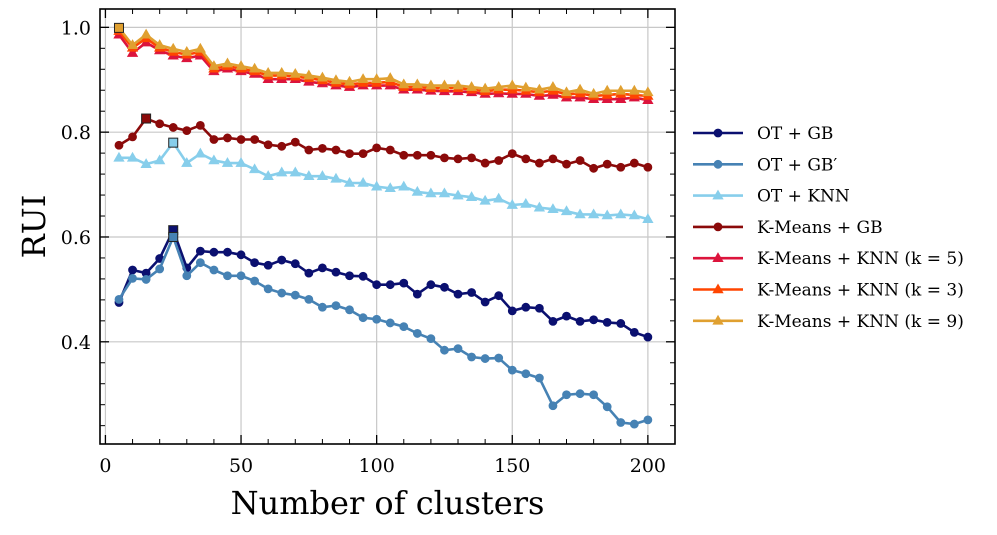 The image size is (997, 535). I want to click on y-axis-label: RUI, so click(34, 227).